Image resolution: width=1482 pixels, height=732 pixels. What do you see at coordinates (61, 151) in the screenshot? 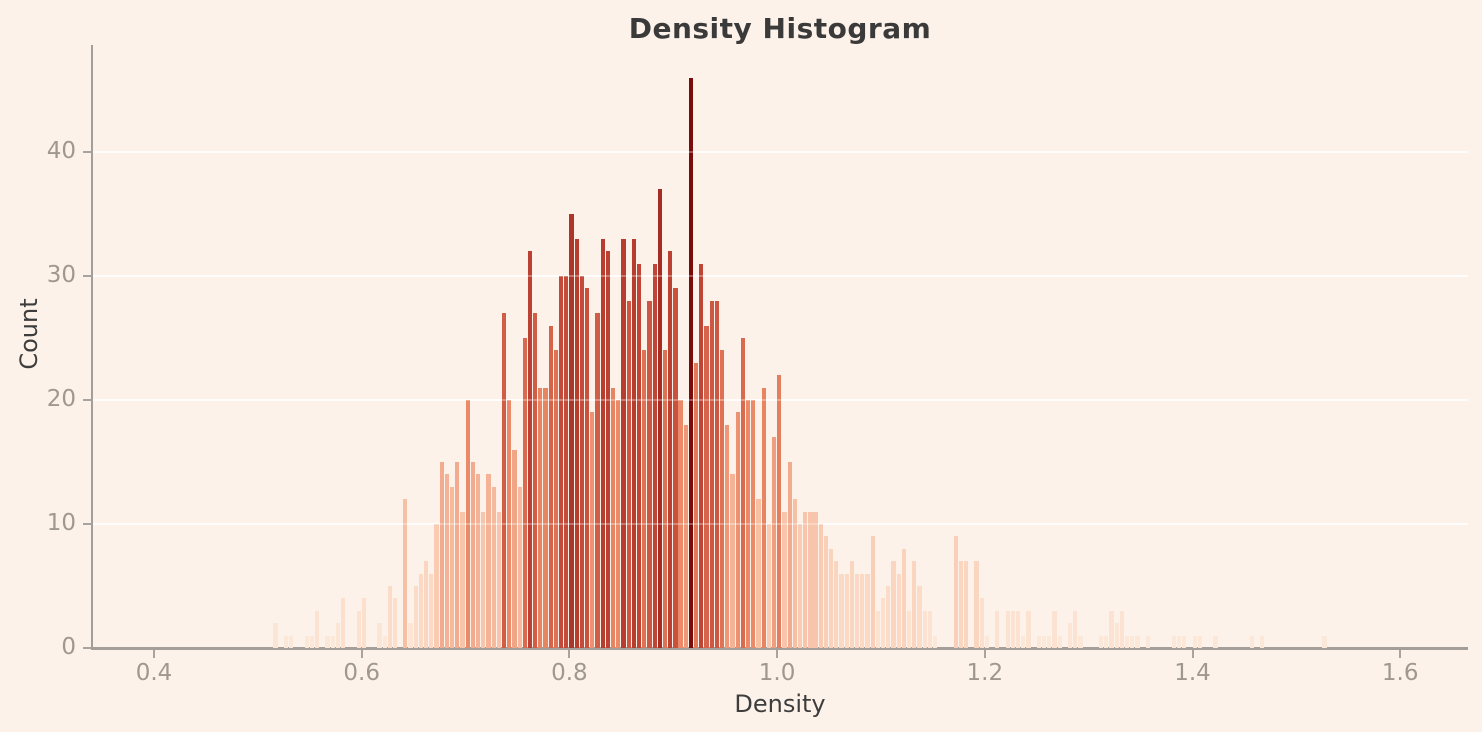
I see `y-tick-label: 40` at bounding box center [61, 151].